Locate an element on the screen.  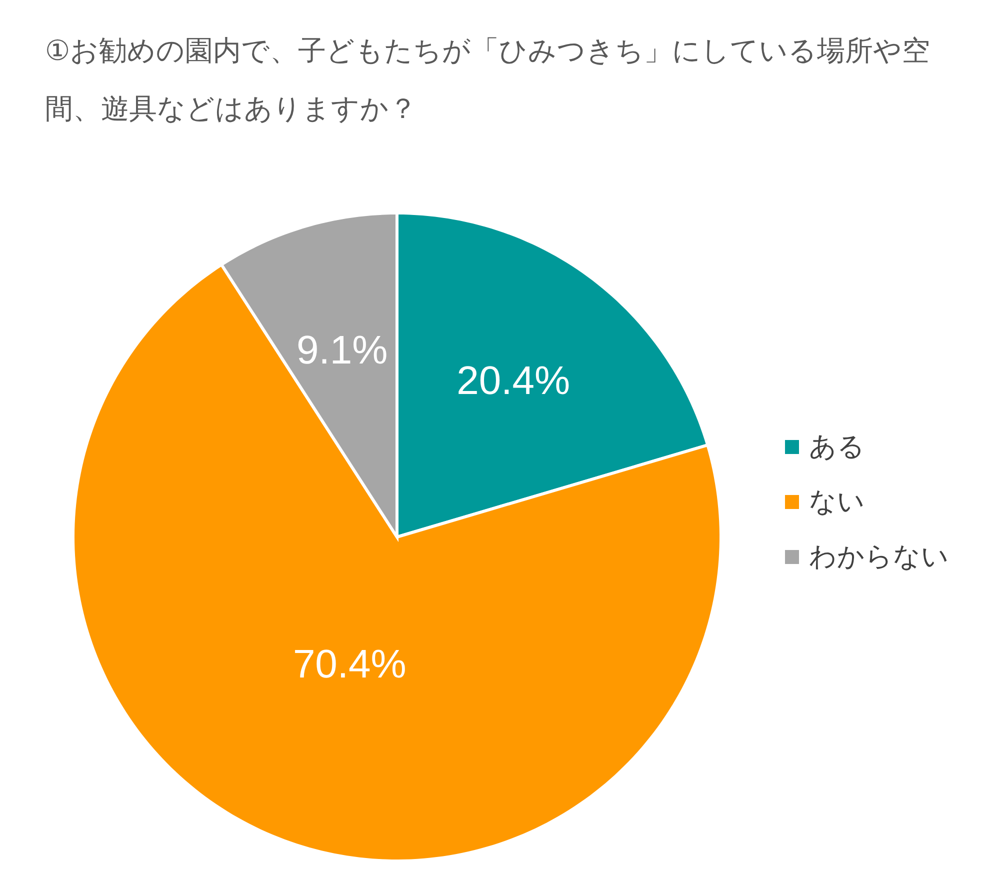
title: ①お勧めの園内で、子どもたちが「ひみつきち」にしている場所や空間、遊具などはありますか？ is located at coordinates (488, 80).